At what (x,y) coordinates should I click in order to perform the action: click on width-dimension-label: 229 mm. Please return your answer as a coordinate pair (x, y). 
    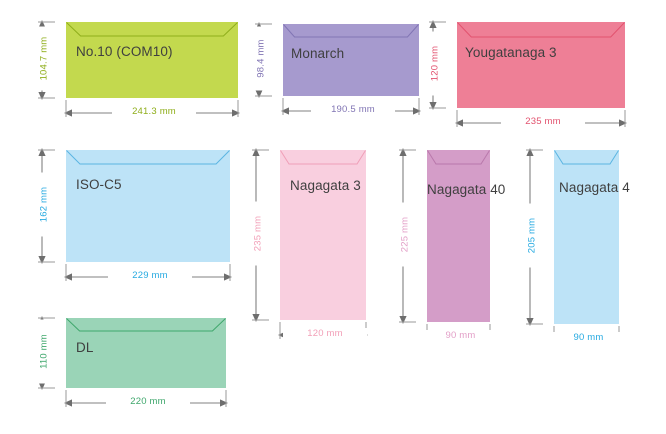
    Looking at the image, I should click on (150, 275).